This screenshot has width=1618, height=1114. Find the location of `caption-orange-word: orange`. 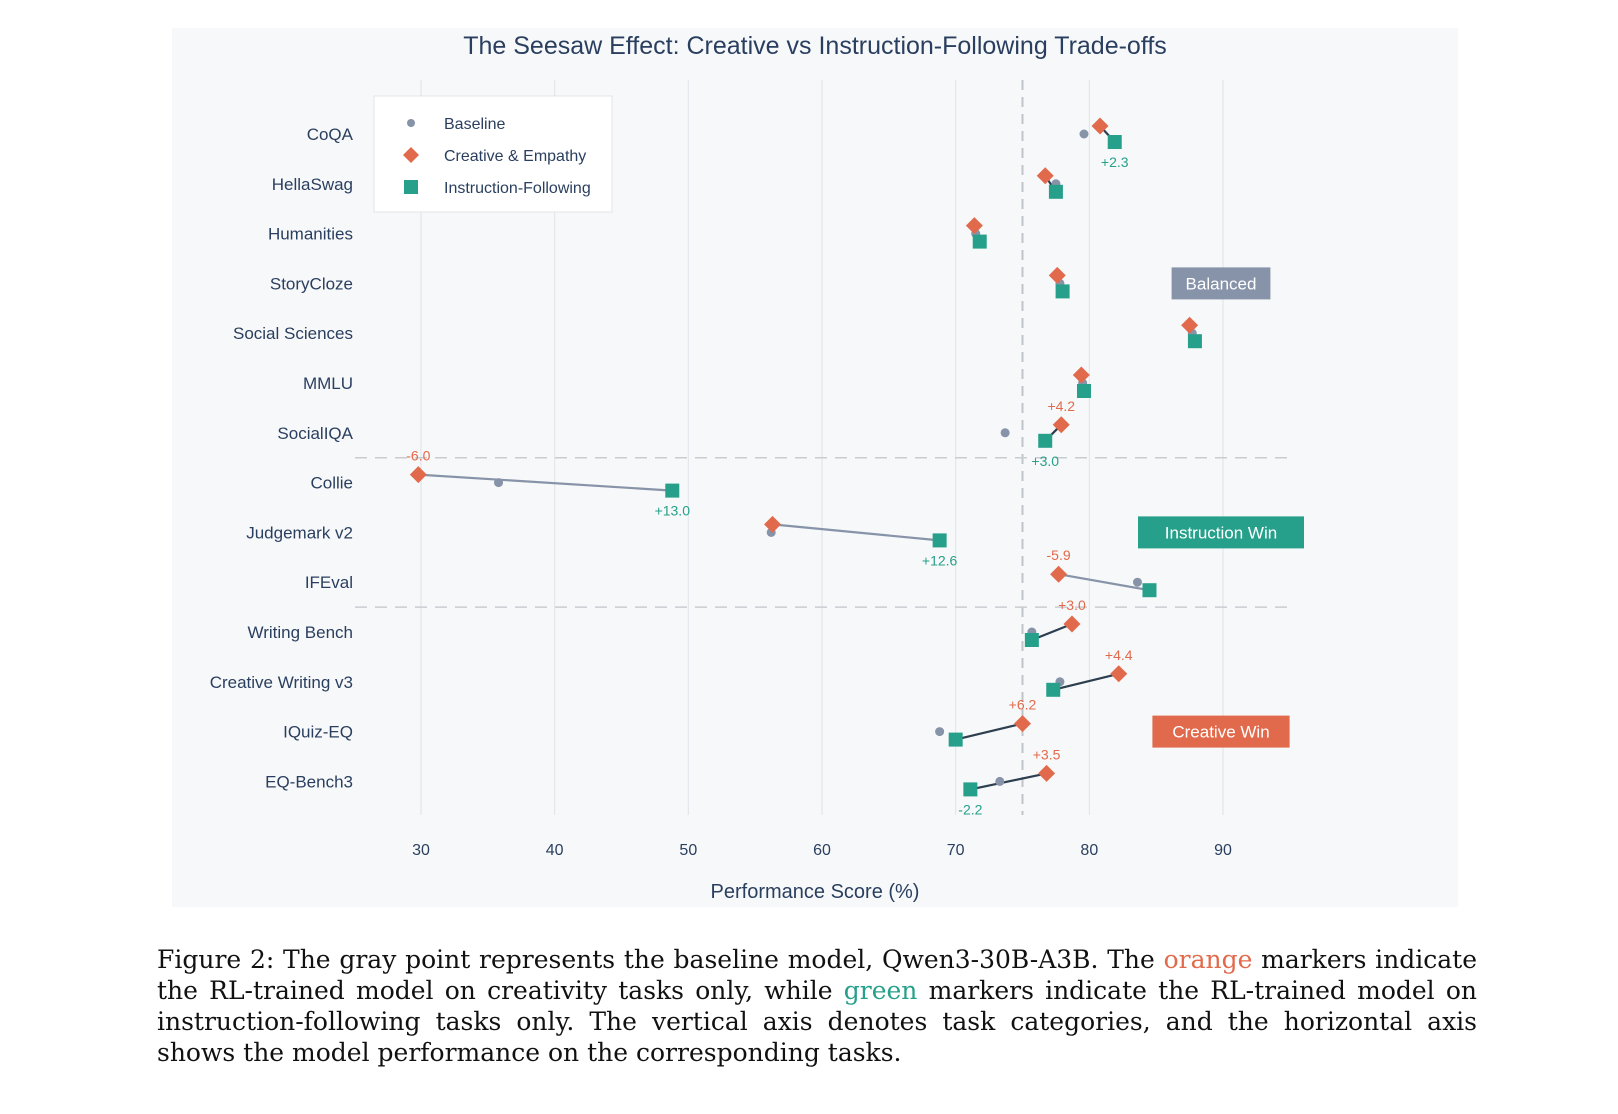

caption-orange-word: orange is located at coordinates (1208, 959).